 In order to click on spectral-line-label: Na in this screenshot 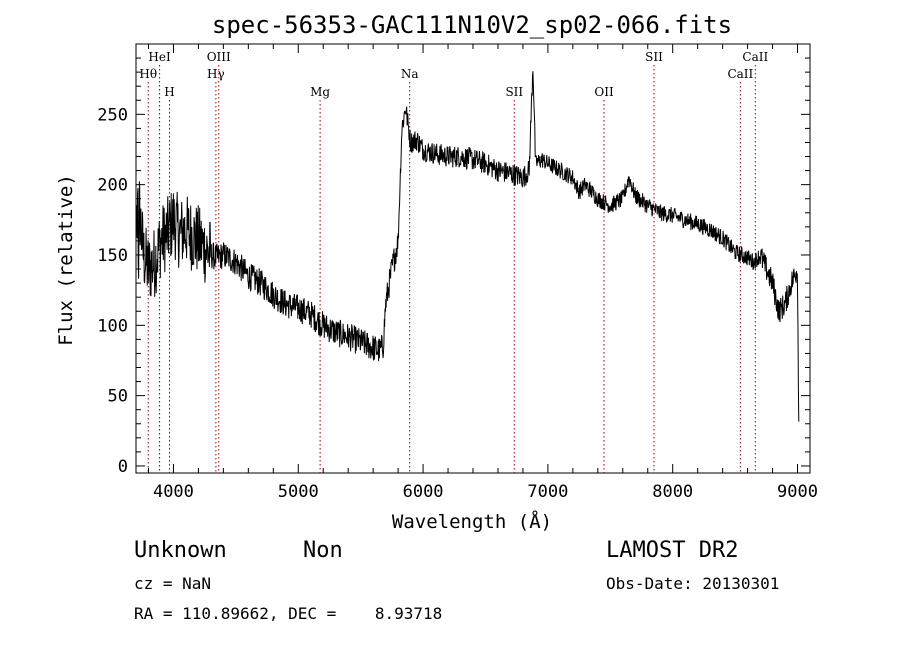, I will do `click(410, 74)`.